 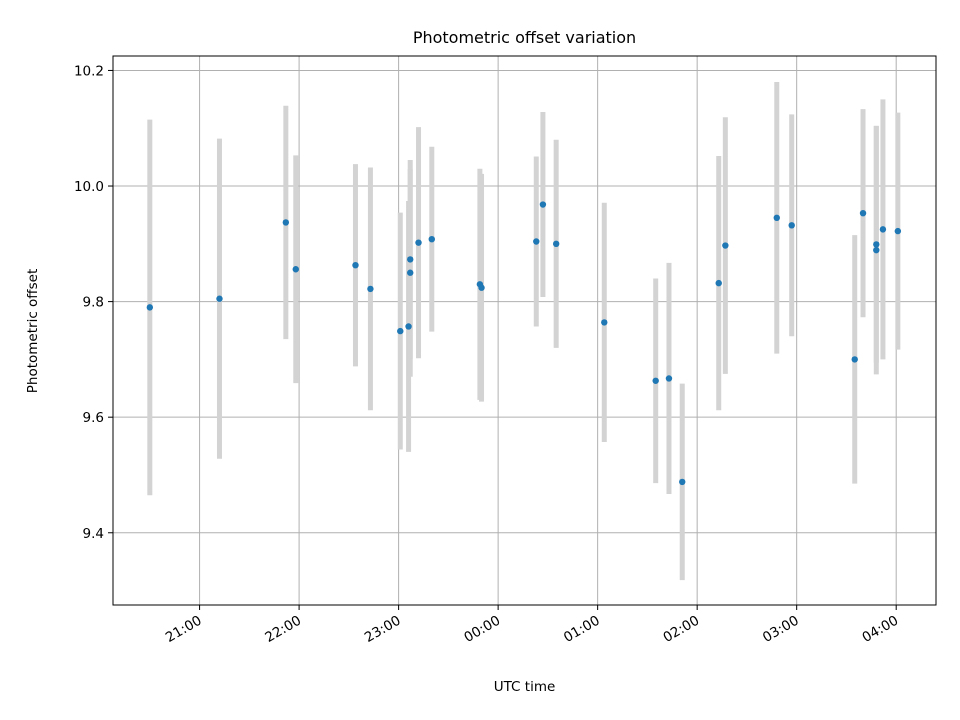 I want to click on chart-title: Photometric offset variation, so click(x=524, y=37).